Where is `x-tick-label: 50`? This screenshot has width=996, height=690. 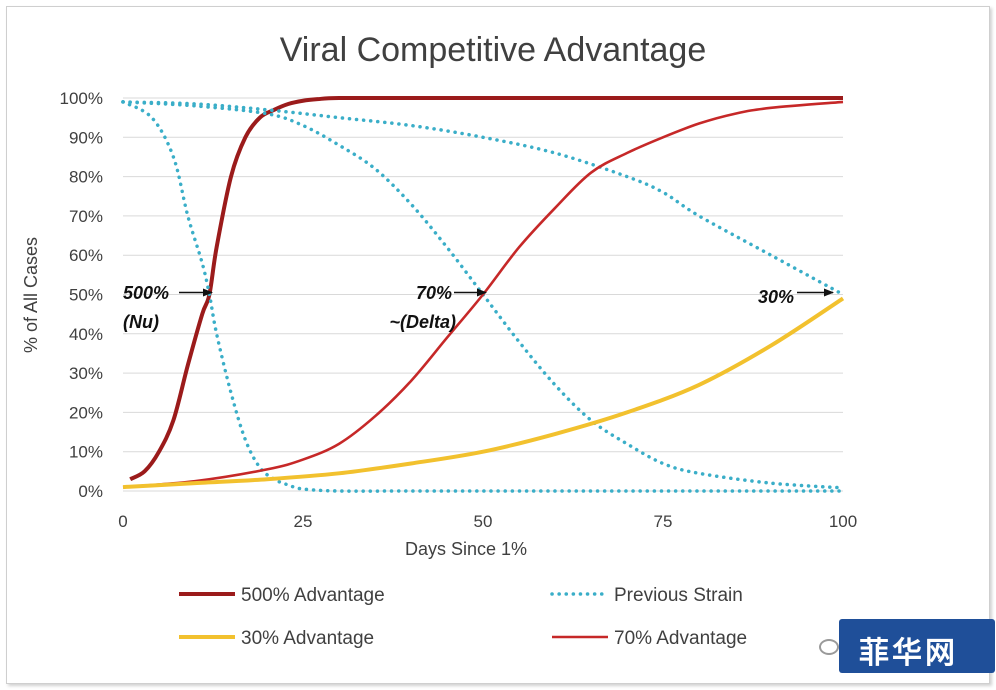
x-tick-label: 50 is located at coordinates (483, 521).